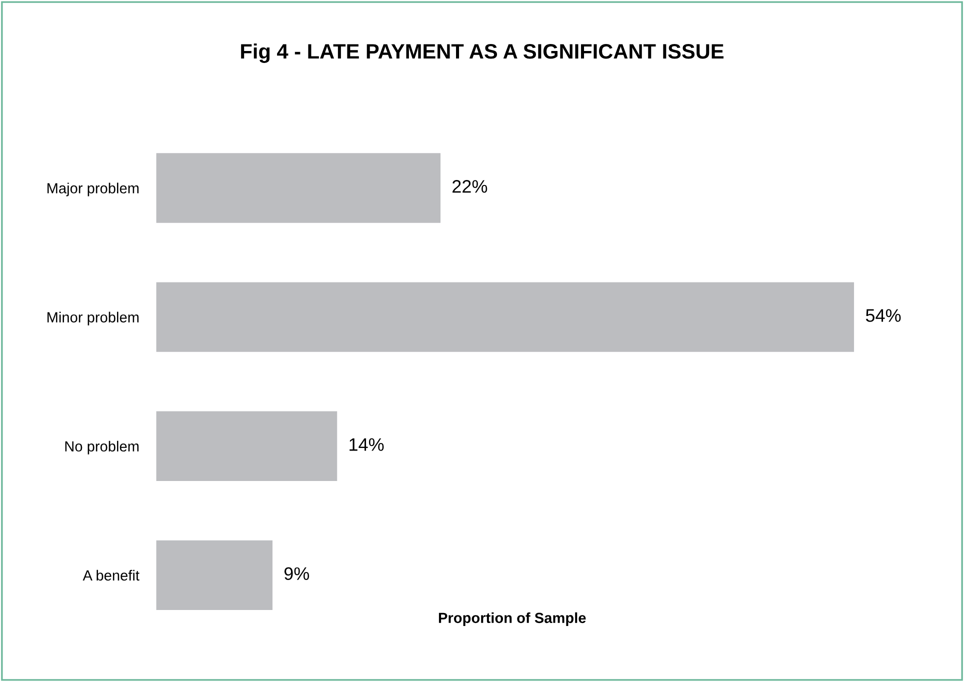 The width and height of the screenshot is (964, 682). I want to click on y-tick-label: Major problem, so click(93, 189).